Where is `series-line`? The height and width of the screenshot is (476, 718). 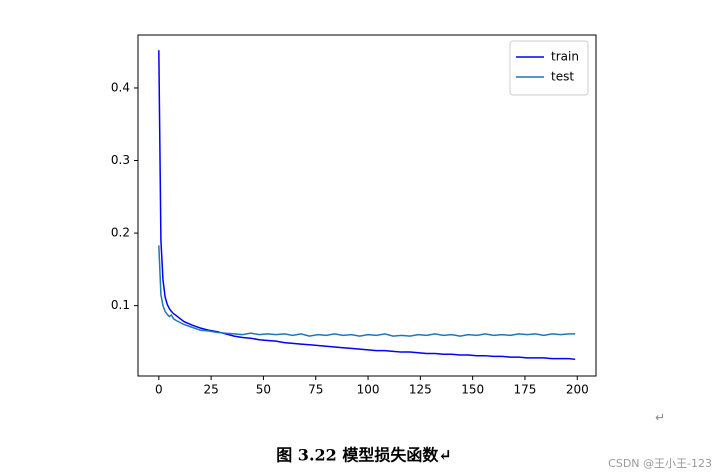 series-line is located at coordinates (367, 291).